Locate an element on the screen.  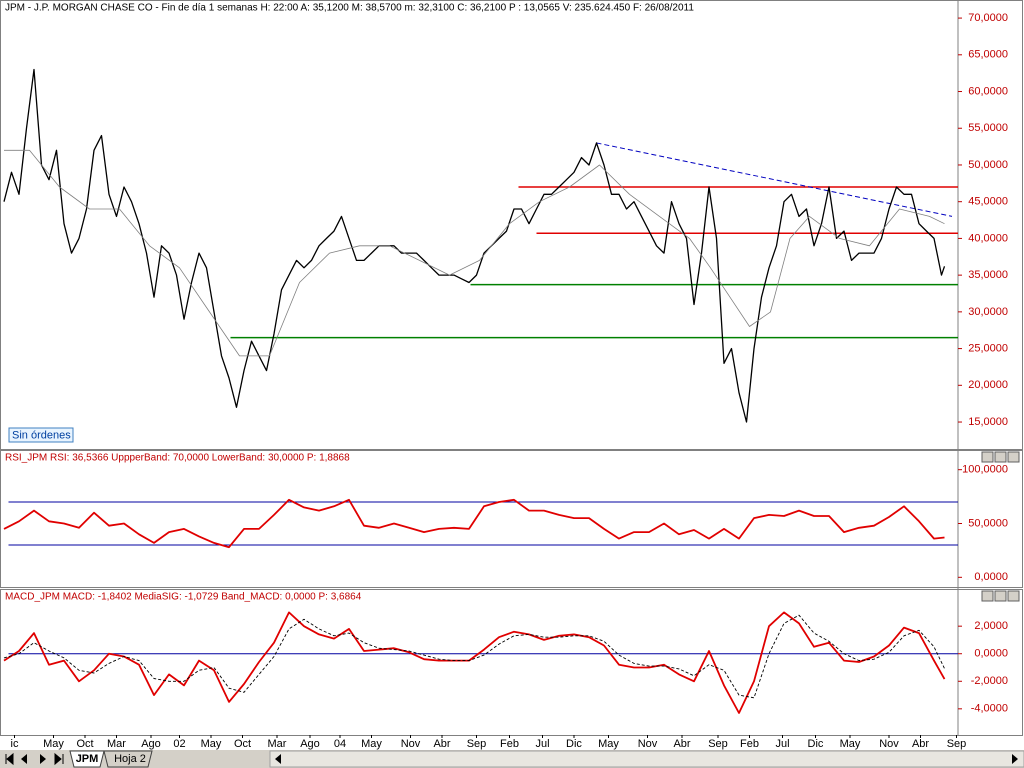
scroll-right is located at coordinates (1015, 759).